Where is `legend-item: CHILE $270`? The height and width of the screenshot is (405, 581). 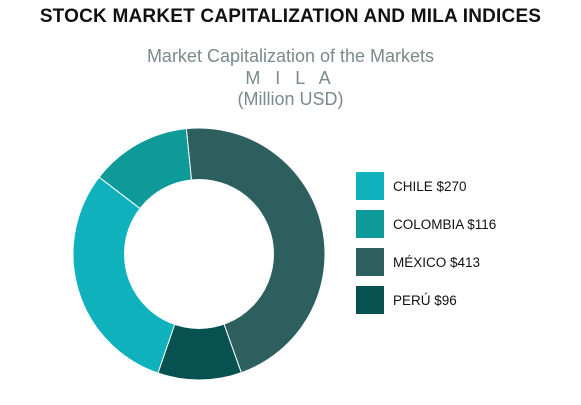
legend-item: CHILE $270 is located at coordinates (426, 186).